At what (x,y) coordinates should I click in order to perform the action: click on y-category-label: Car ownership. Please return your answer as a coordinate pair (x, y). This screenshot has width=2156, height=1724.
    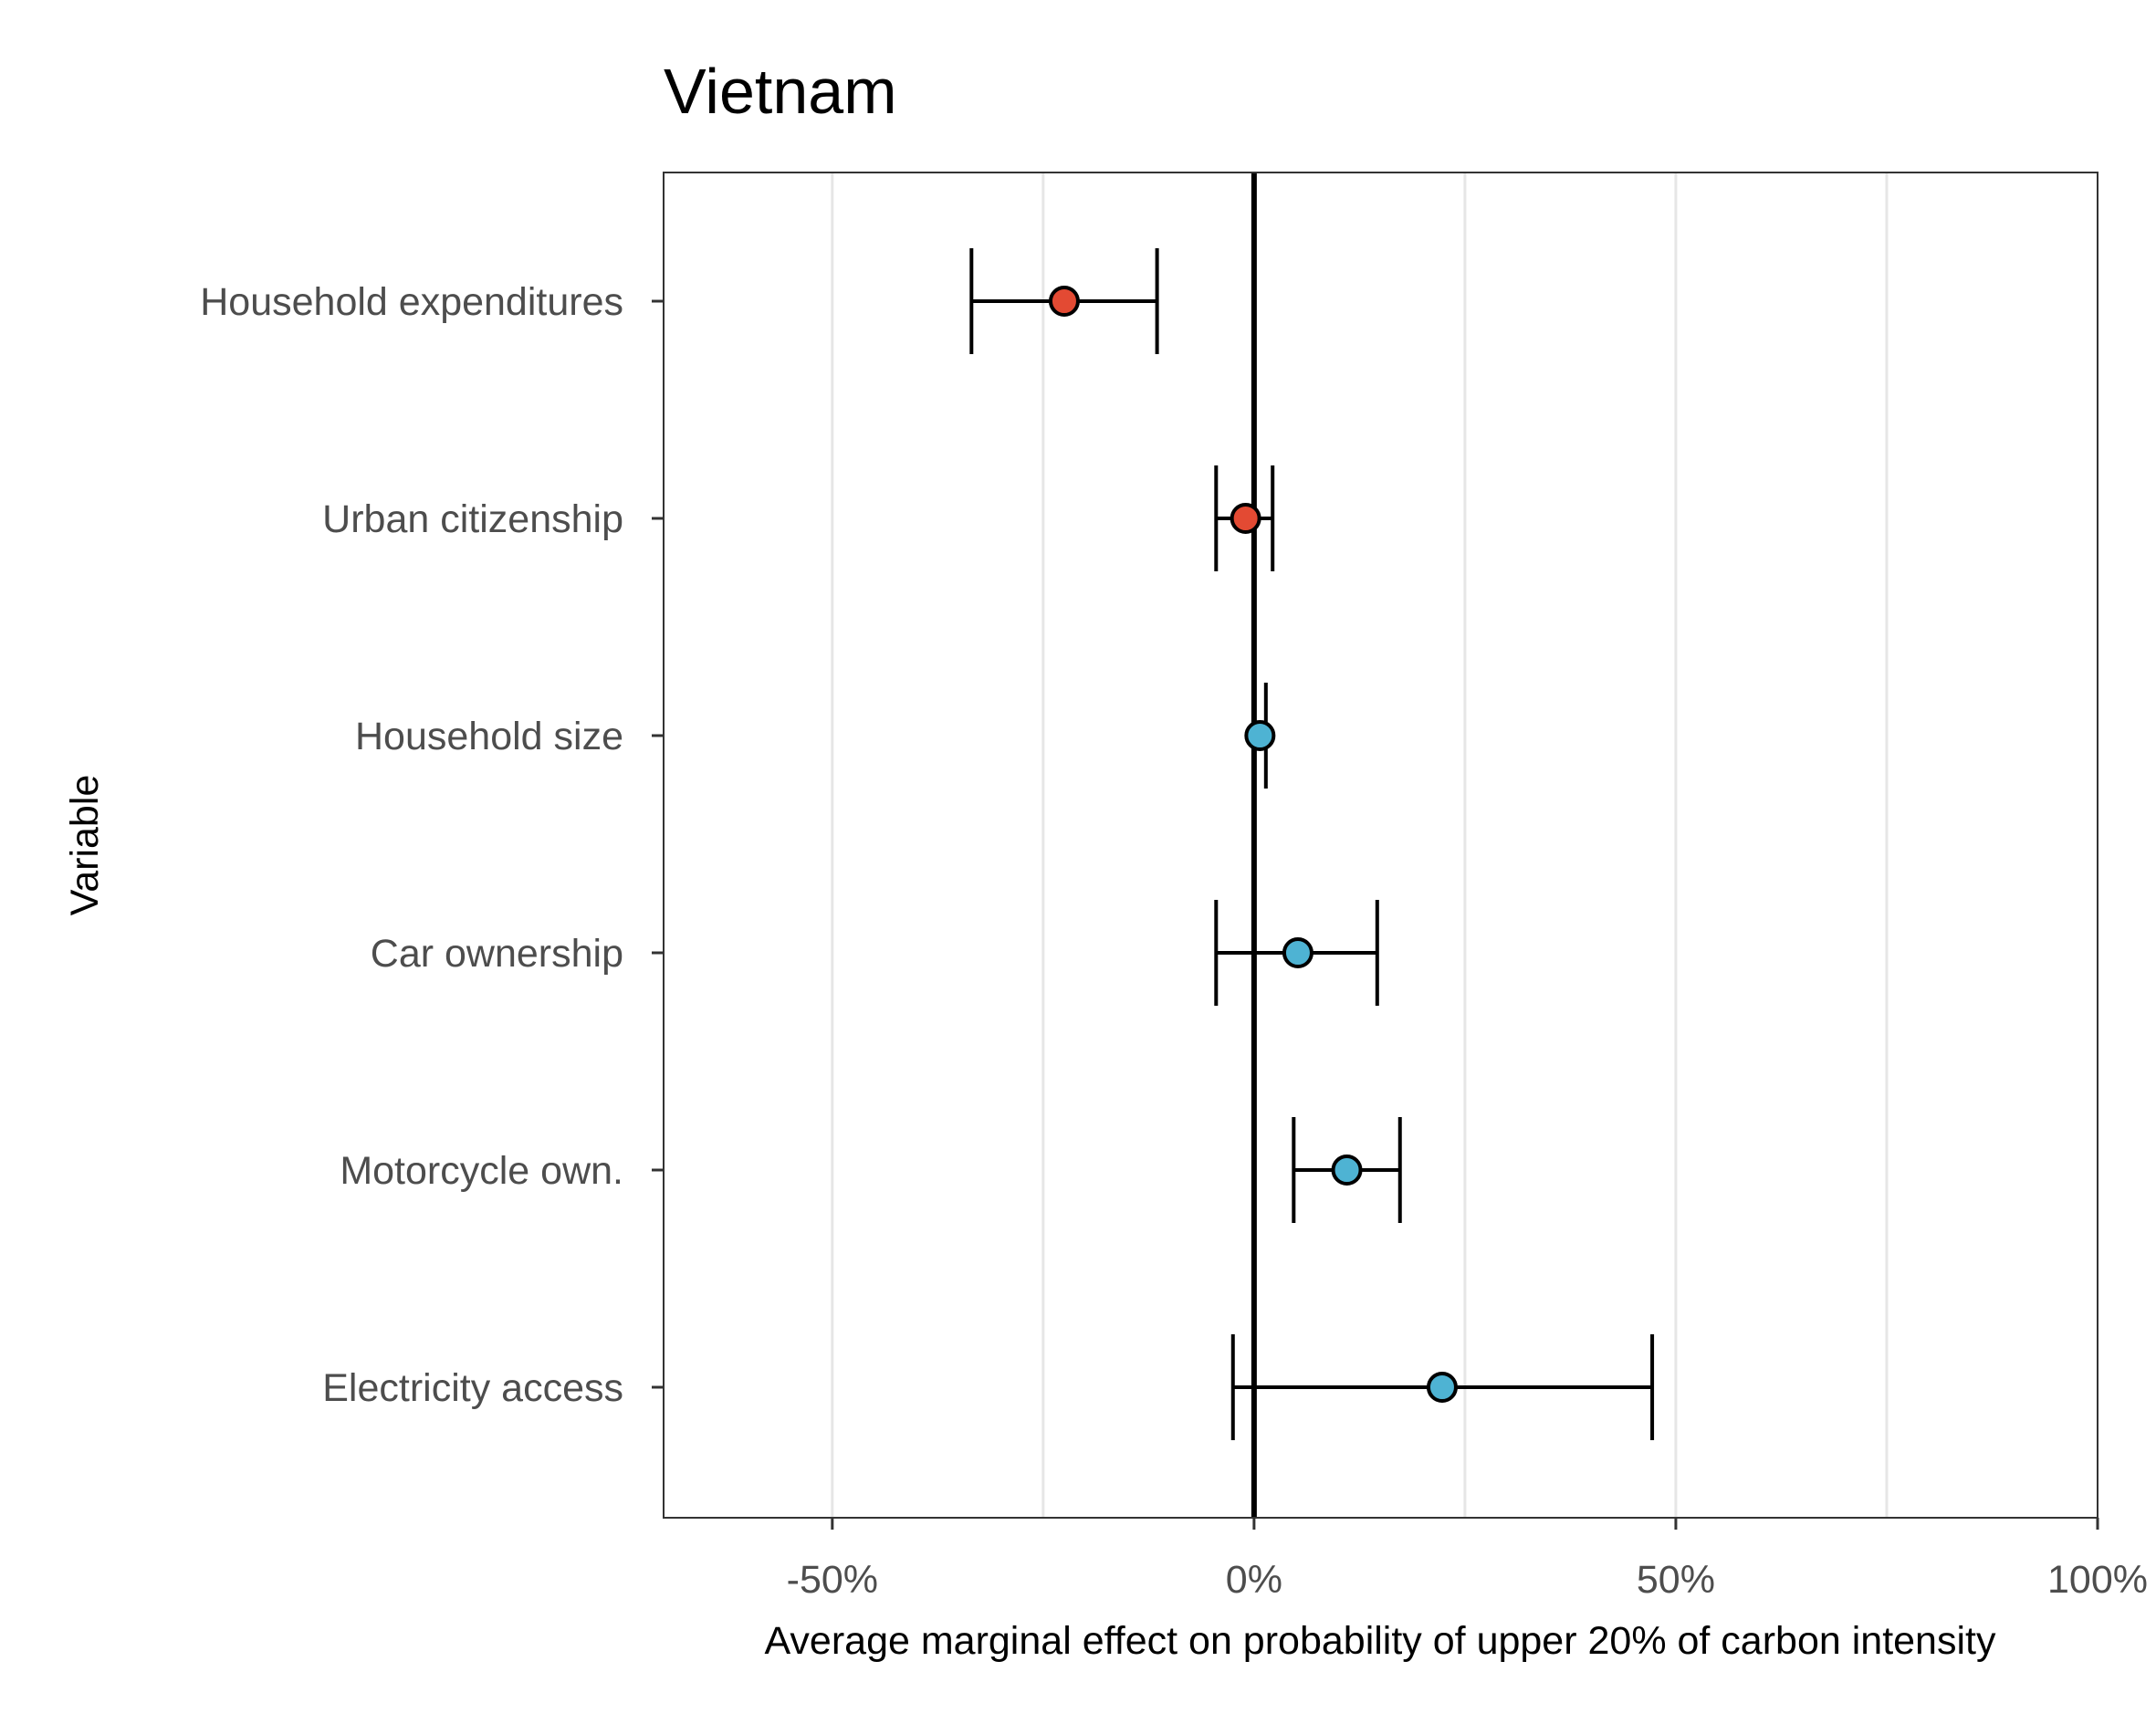
    Looking at the image, I should click on (497, 954).